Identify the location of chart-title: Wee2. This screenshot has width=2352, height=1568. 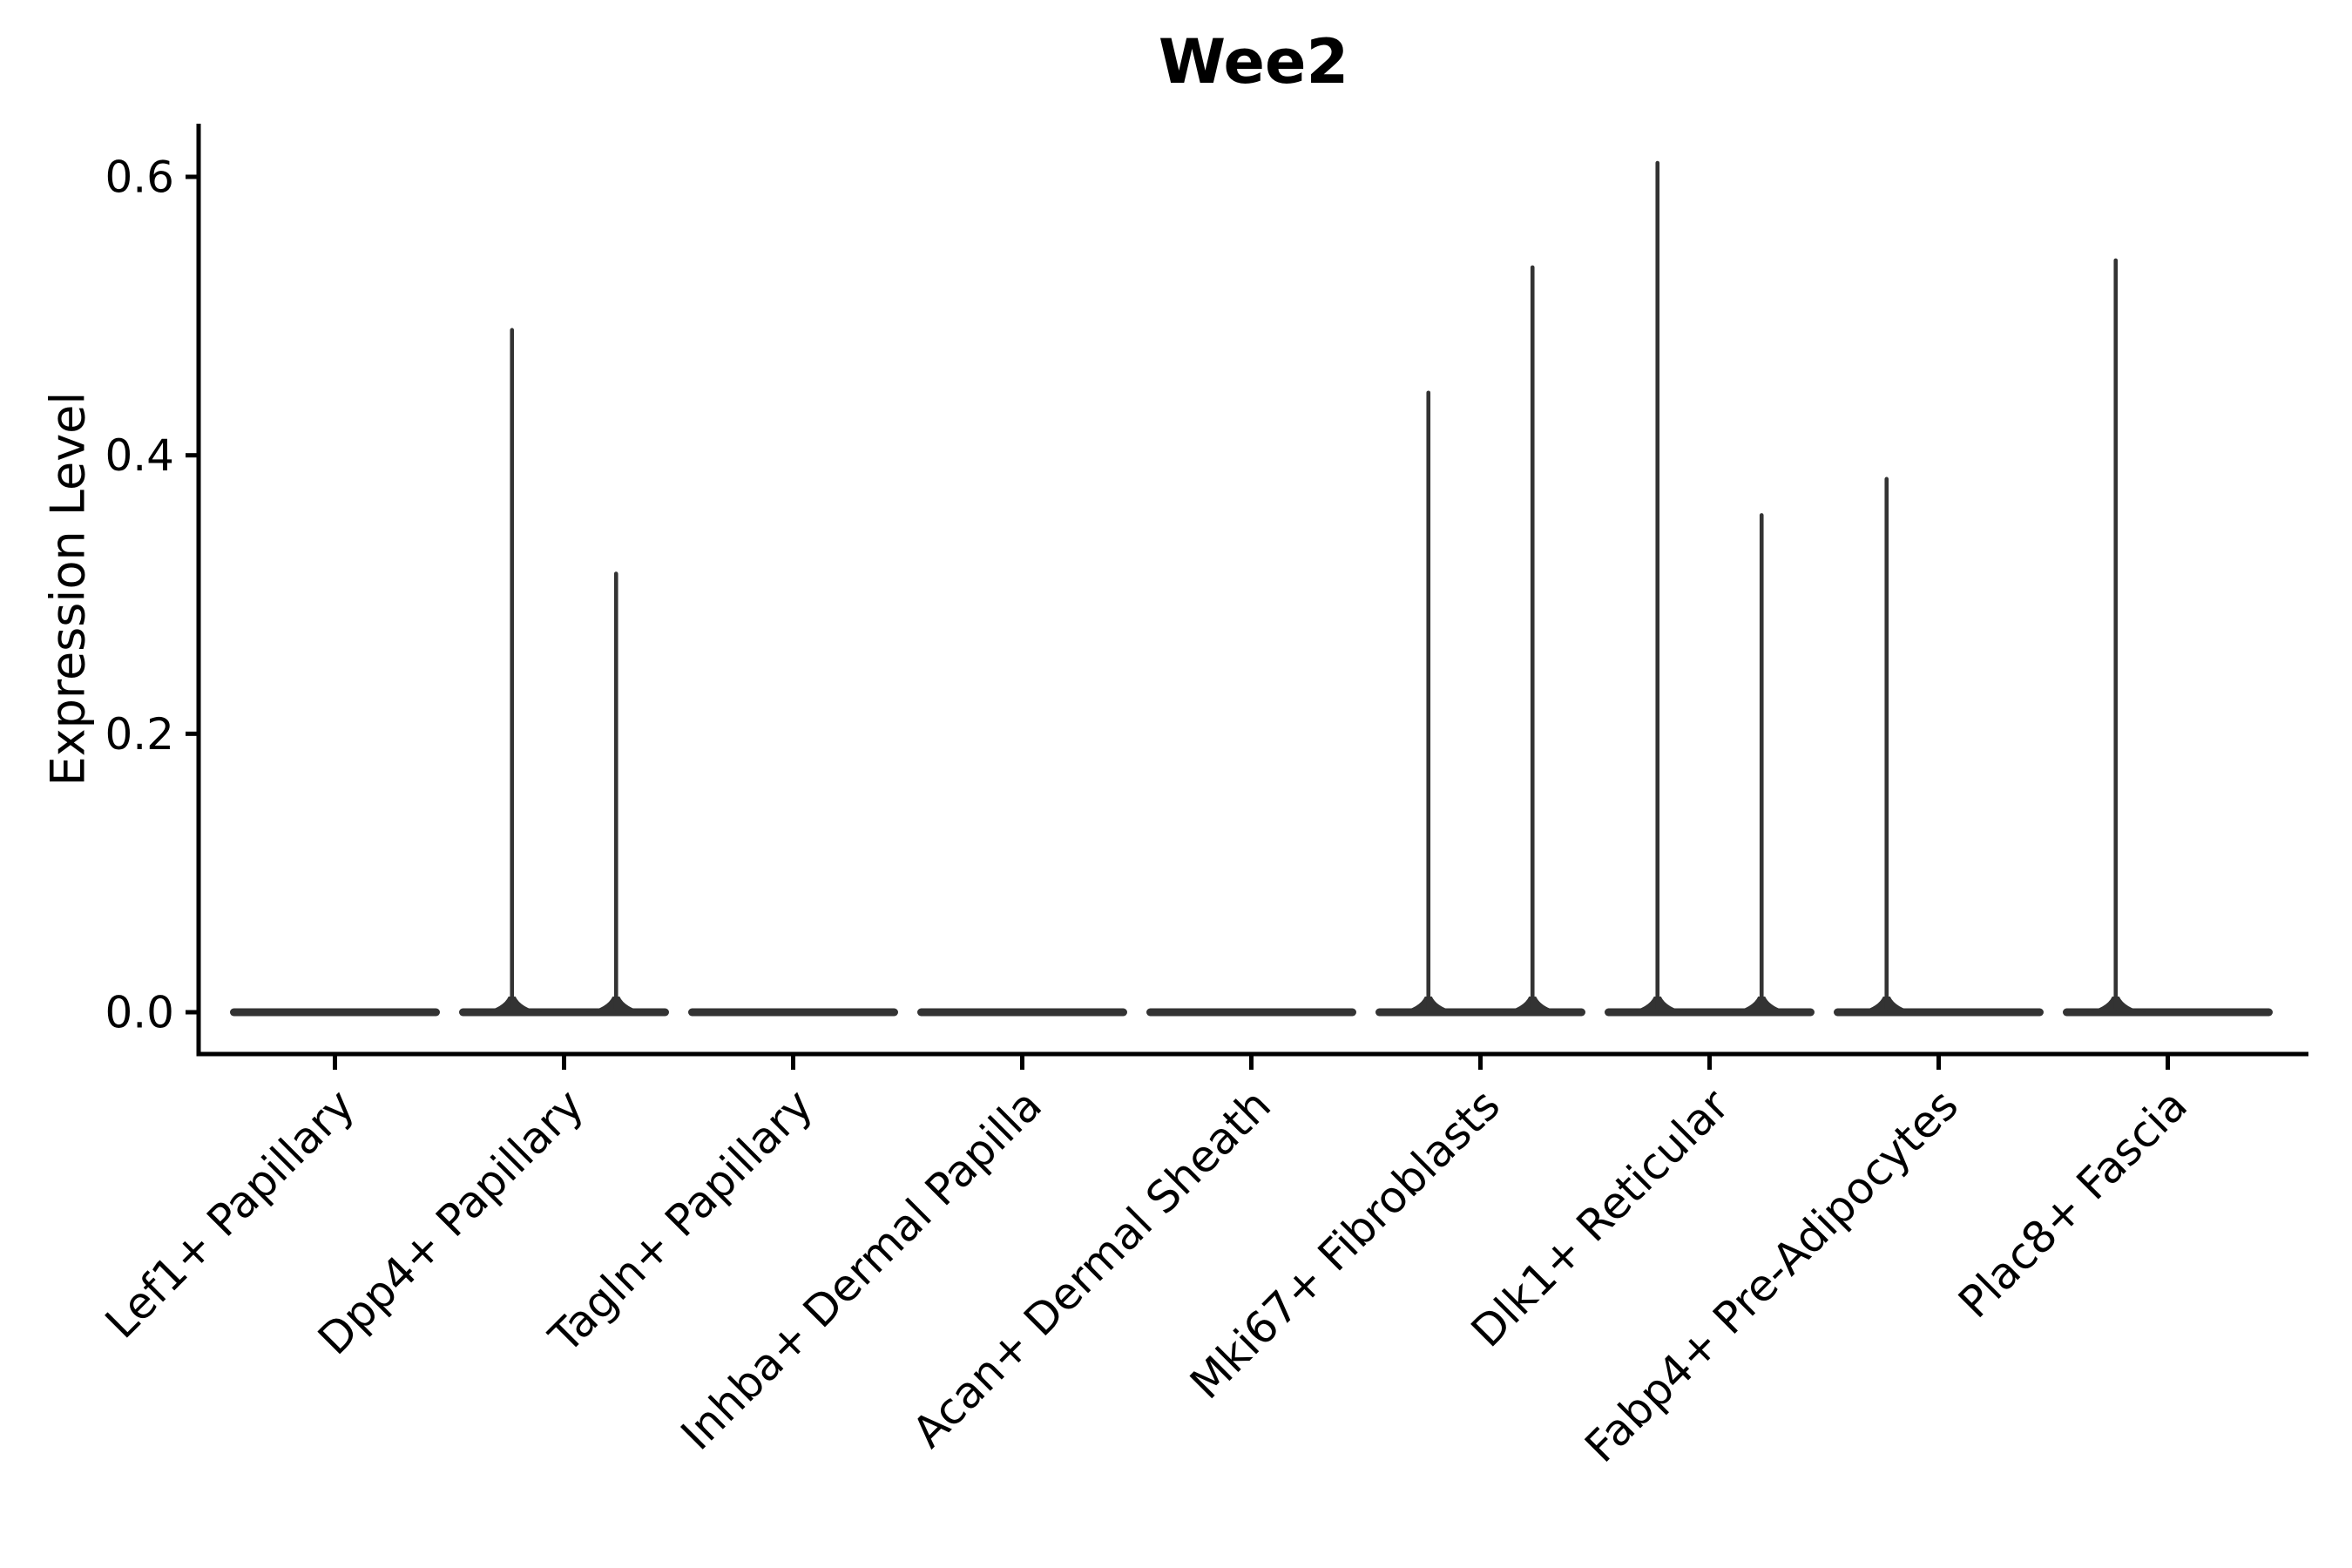
(1253, 62).